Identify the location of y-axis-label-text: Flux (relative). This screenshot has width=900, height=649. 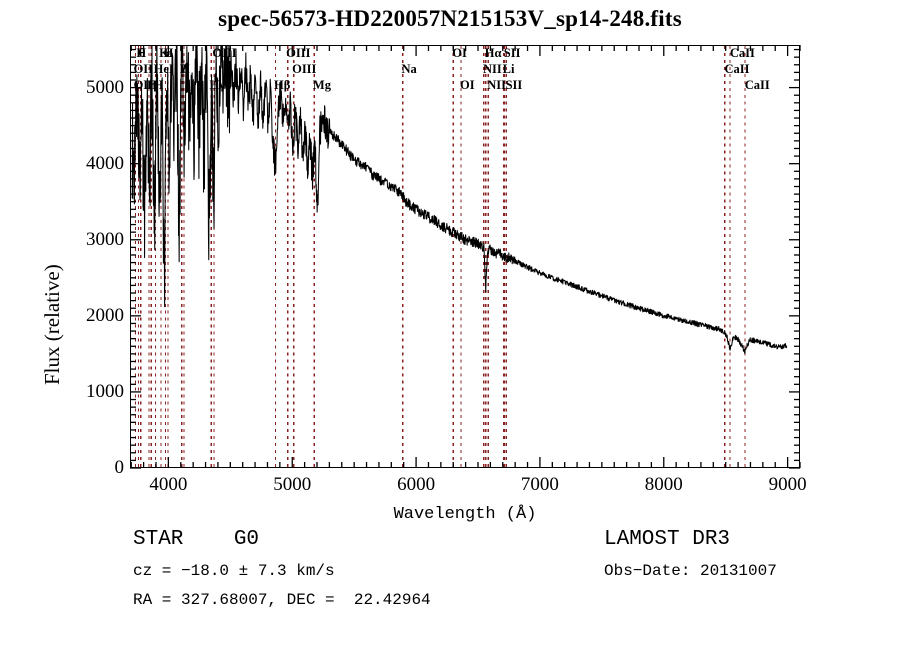
(52, 324).